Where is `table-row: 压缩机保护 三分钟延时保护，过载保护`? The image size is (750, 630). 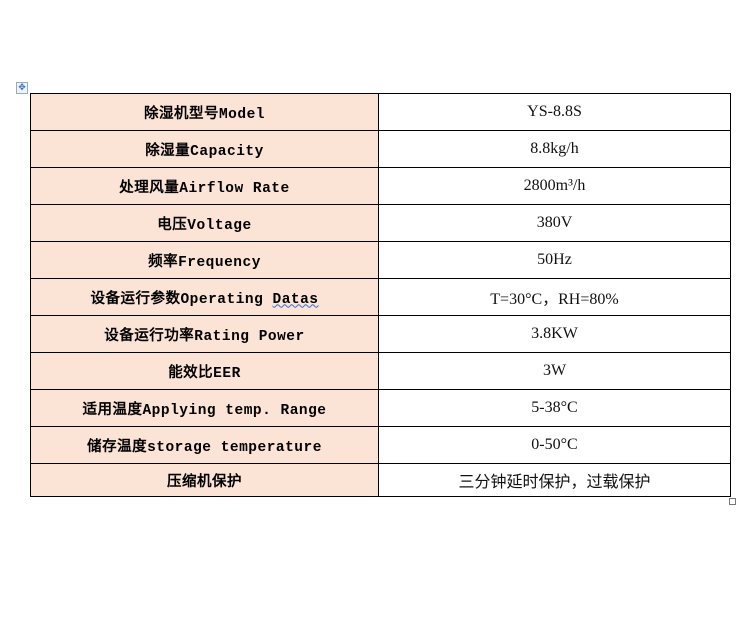 table-row: 压缩机保护 三分钟延时保护，过载保护 is located at coordinates (380, 480).